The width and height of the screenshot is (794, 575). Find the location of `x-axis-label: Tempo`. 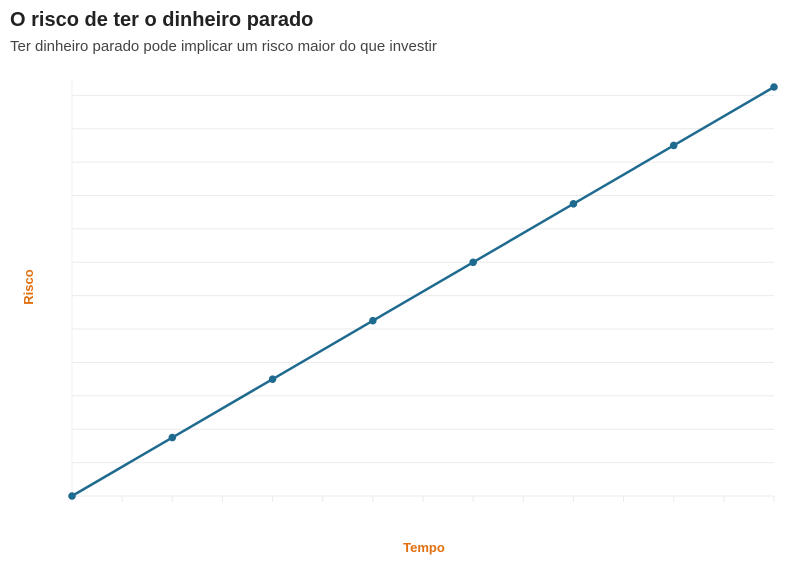

x-axis-label: Tempo is located at coordinates (424, 547).